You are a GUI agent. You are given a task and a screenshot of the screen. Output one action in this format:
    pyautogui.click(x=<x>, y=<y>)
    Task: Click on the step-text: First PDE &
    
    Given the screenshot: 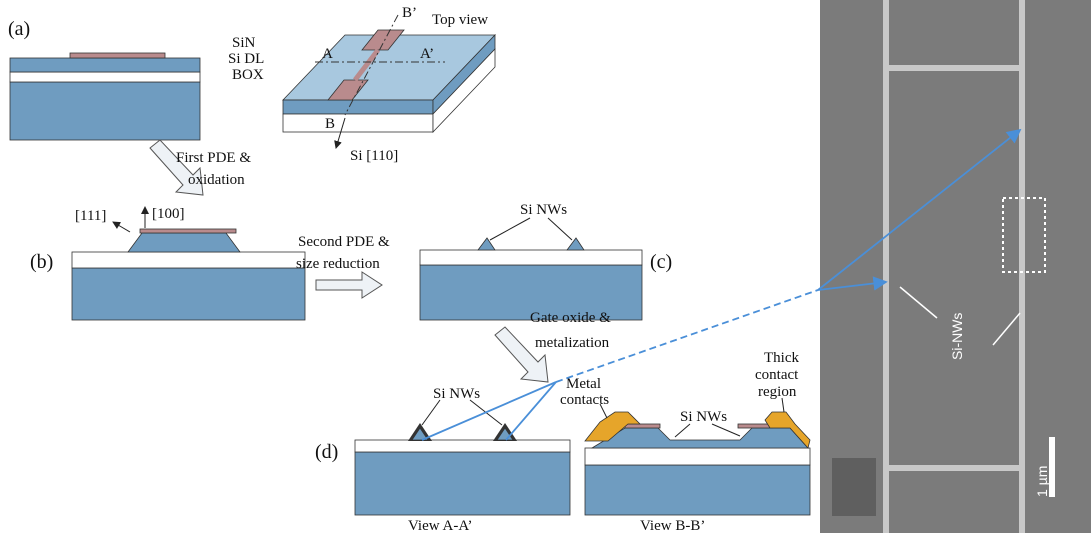 What is the action you would take?
    pyautogui.click(x=213, y=158)
    